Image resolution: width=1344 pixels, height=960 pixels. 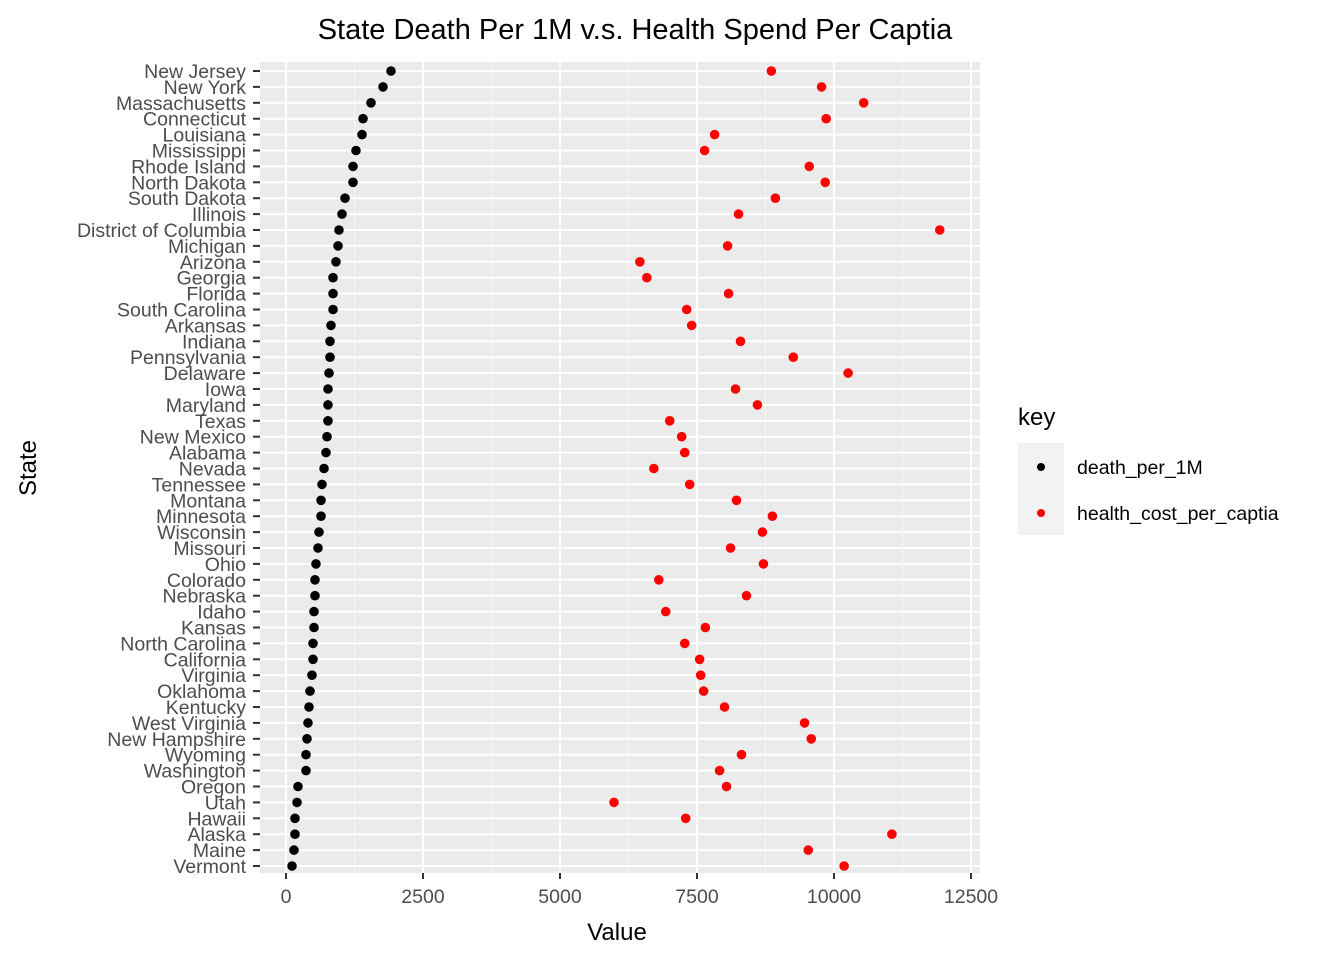 I want to click on legend-key-background, so click(x=1041, y=489).